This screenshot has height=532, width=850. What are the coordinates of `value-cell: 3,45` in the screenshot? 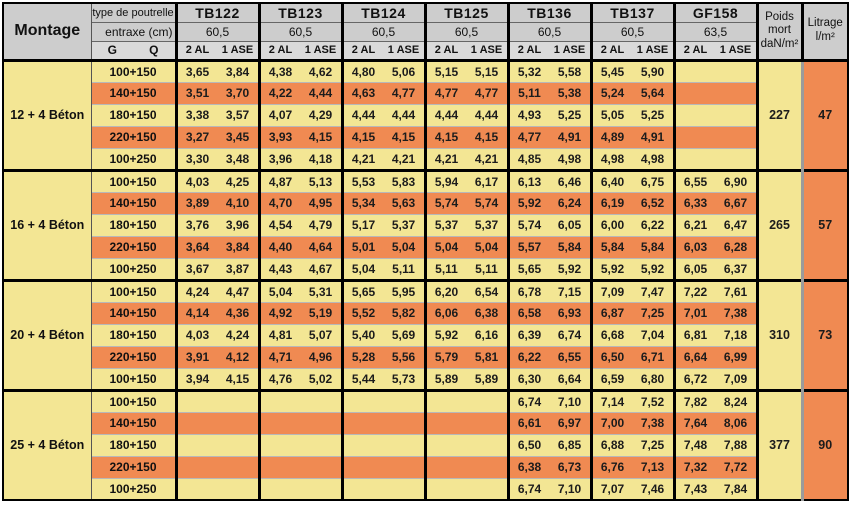 It's located at (238, 136).